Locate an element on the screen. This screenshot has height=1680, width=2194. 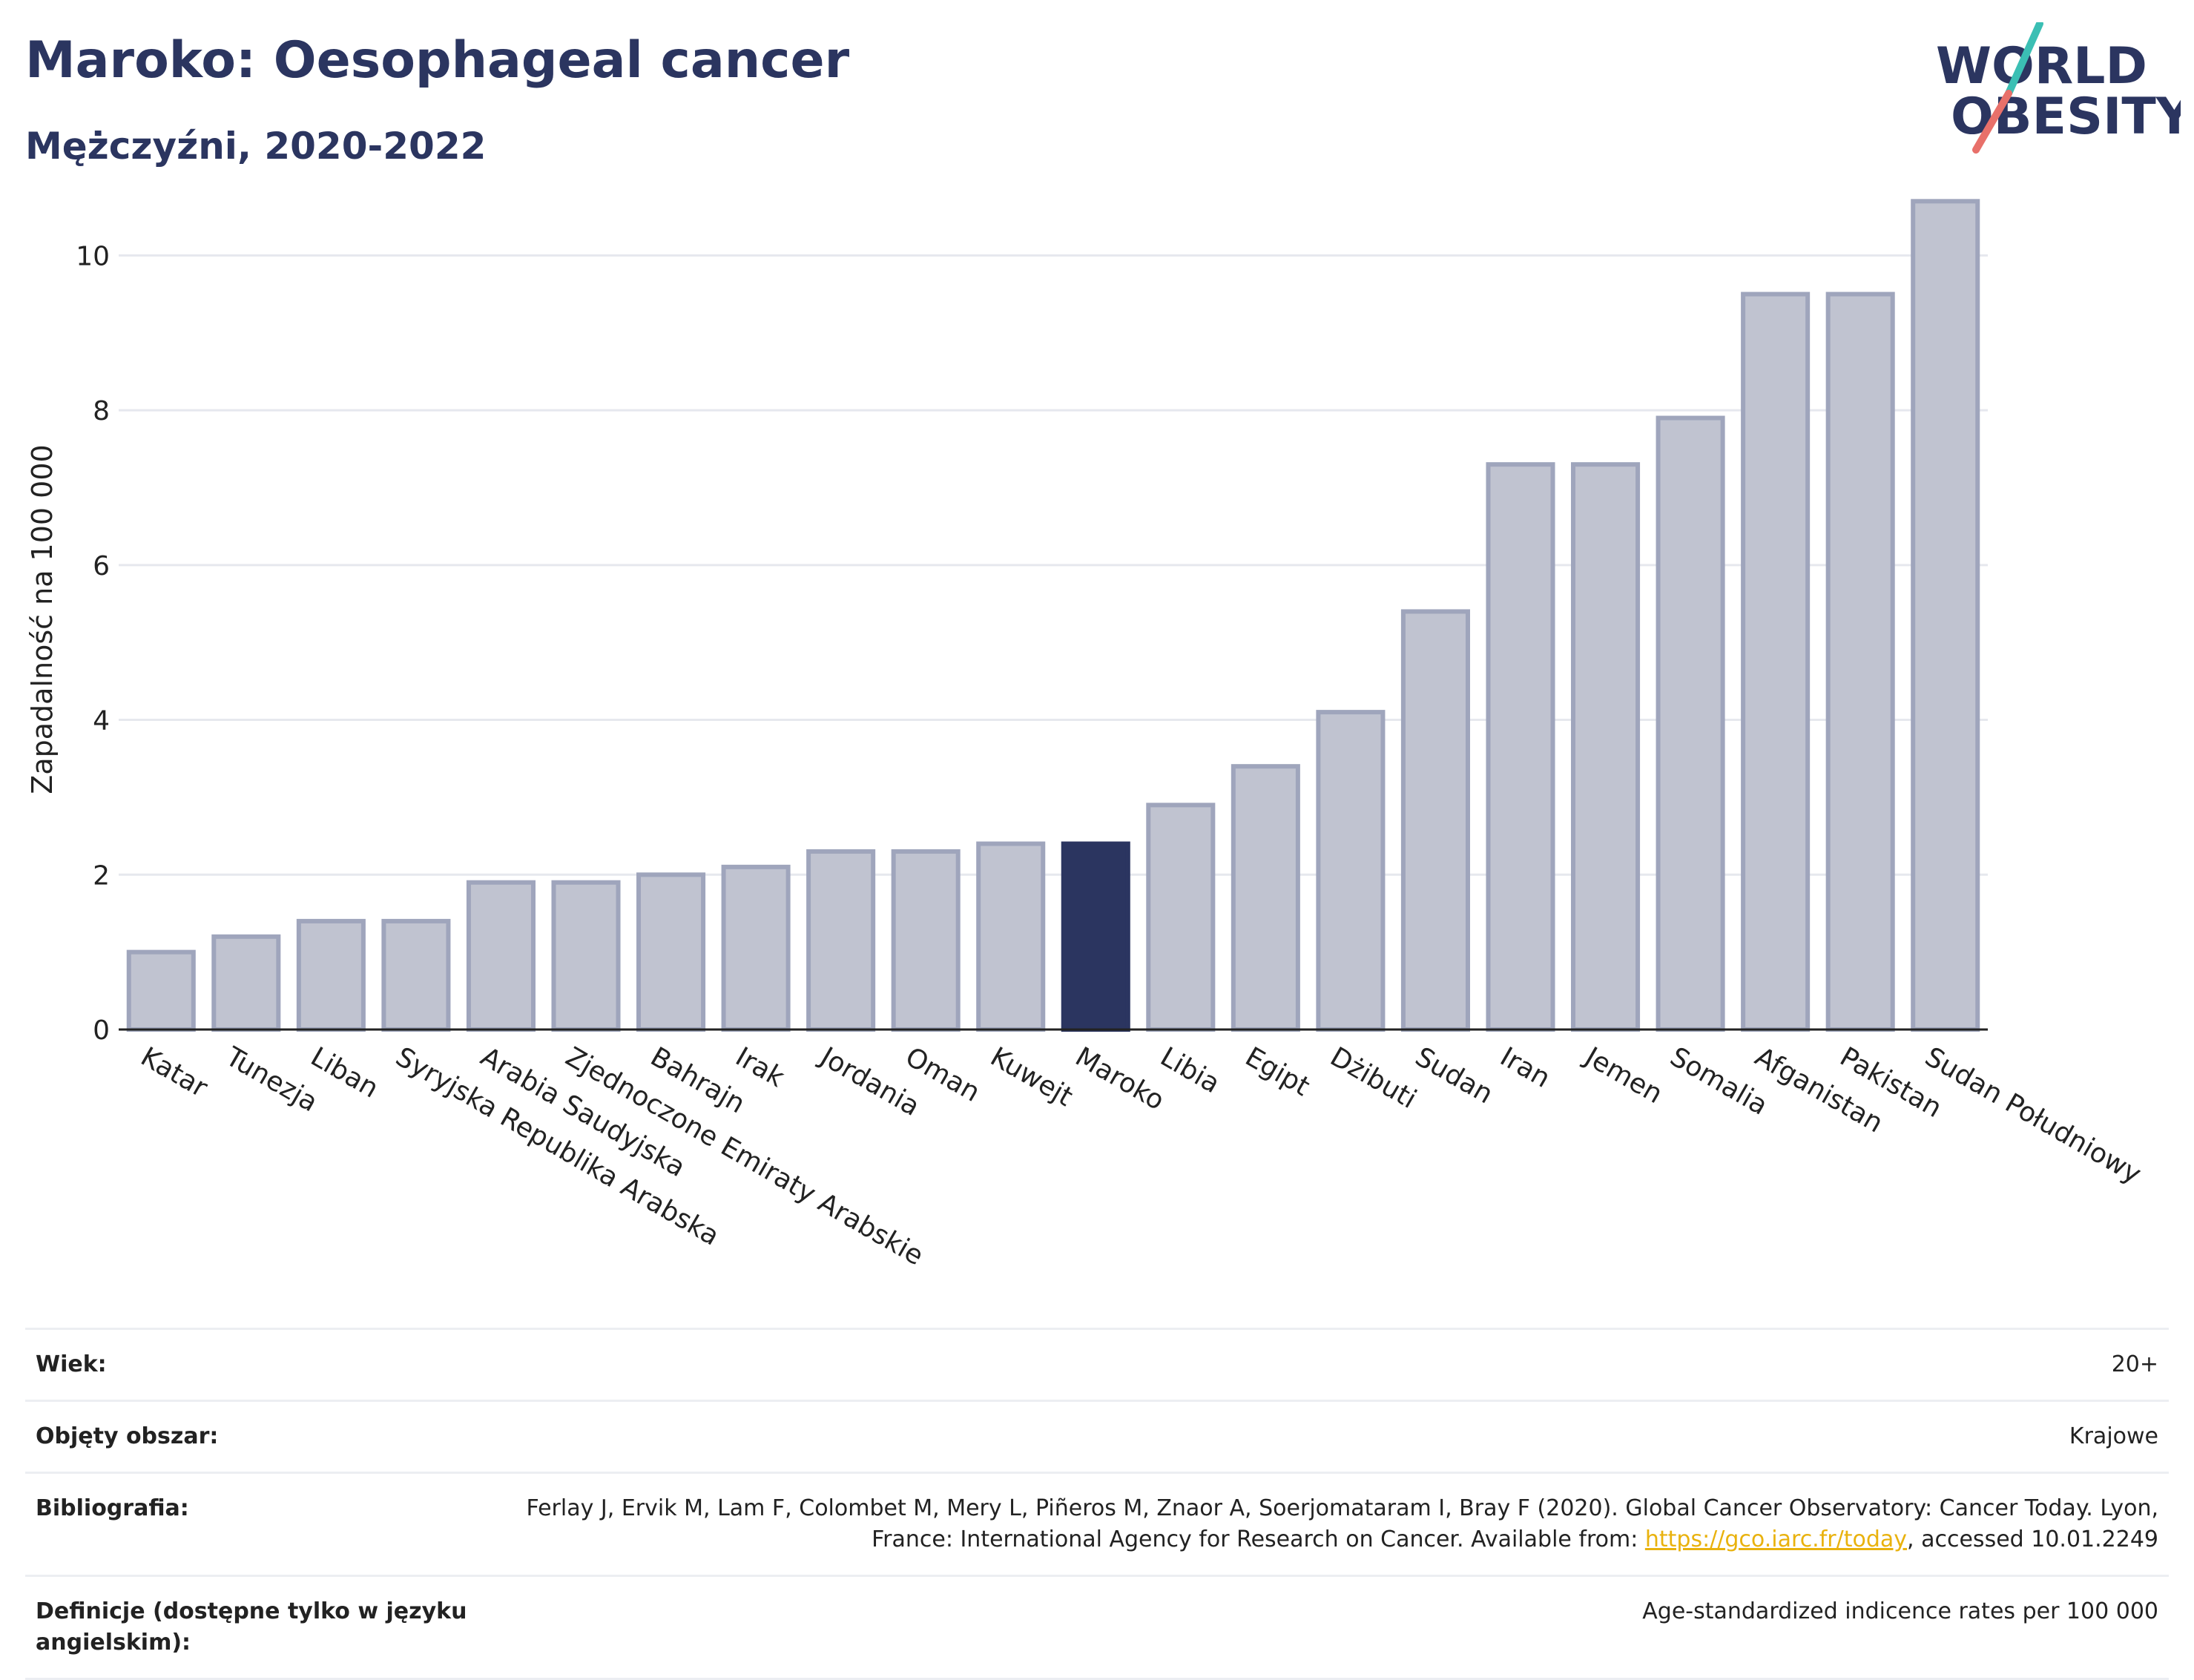
info-row-area: Objęty obszar: Krajowe is located at coordinates (1097, 1437).